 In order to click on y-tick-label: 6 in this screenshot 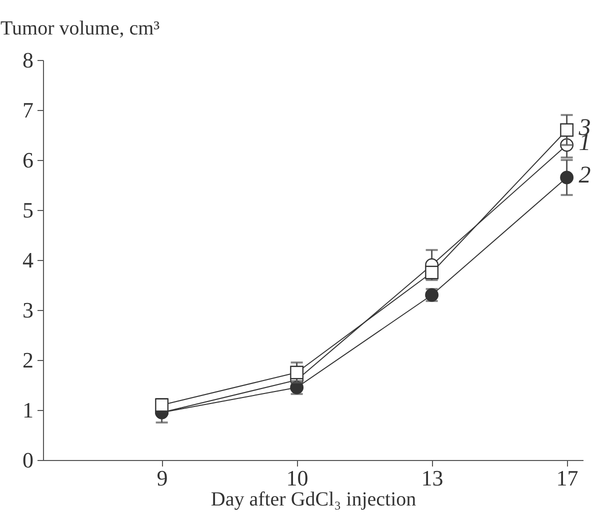, I will do `click(28, 160)`.